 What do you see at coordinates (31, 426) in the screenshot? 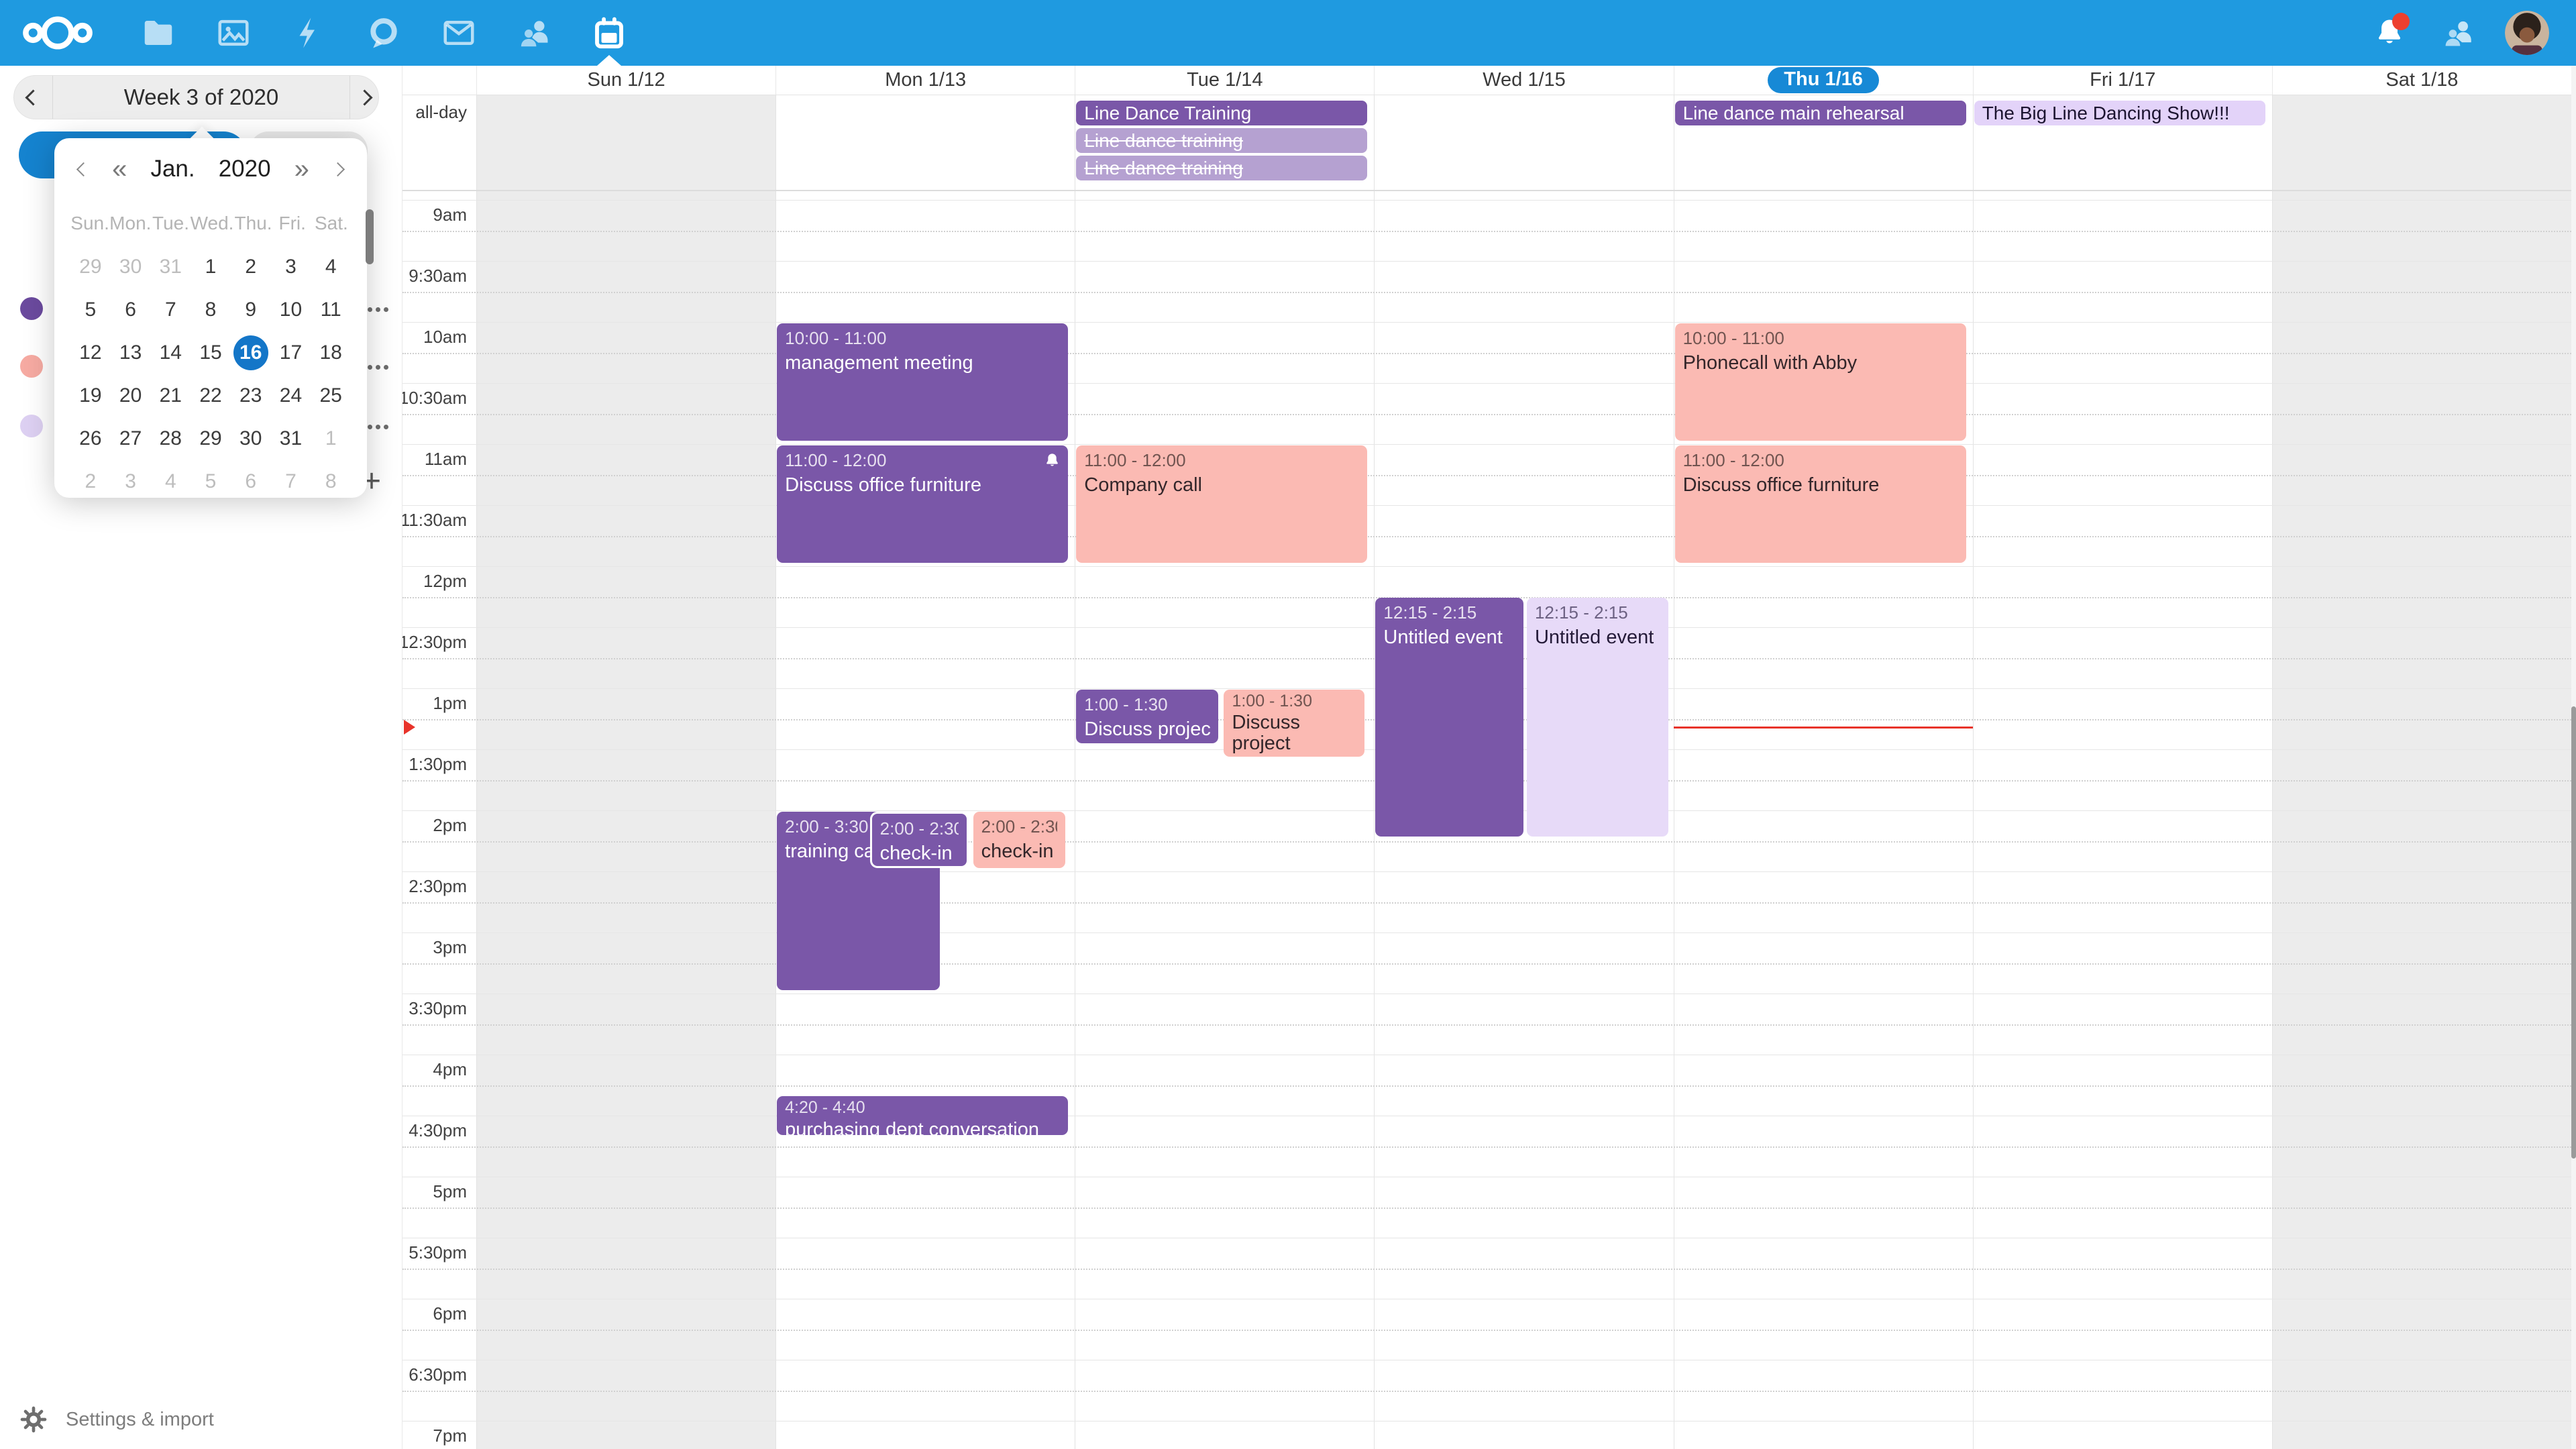
I see `calendar-color-dot` at bounding box center [31, 426].